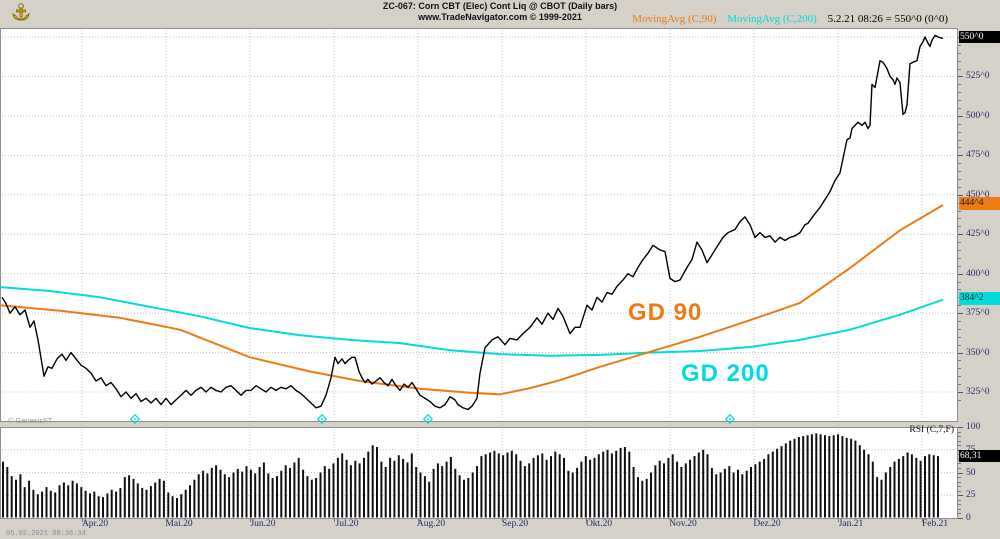 Image resolution: width=1000 pixels, height=539 pixels. Describe the element at coordinates (515, 524) in the screenshot. I see `month-label: Sep.20` at that location.